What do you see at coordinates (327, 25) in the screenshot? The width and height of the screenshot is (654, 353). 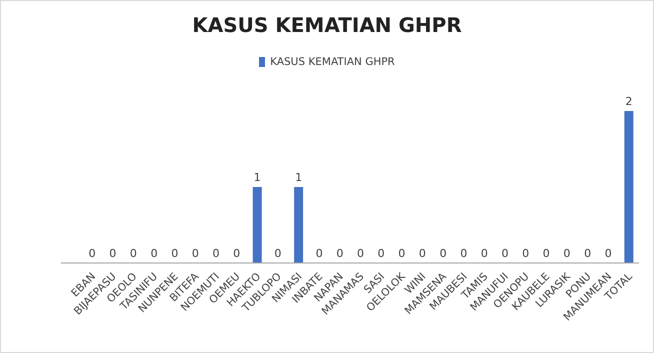 I see `chart-title: KASUS KEMATIAN GHPR` at bounding box center [327, 25].